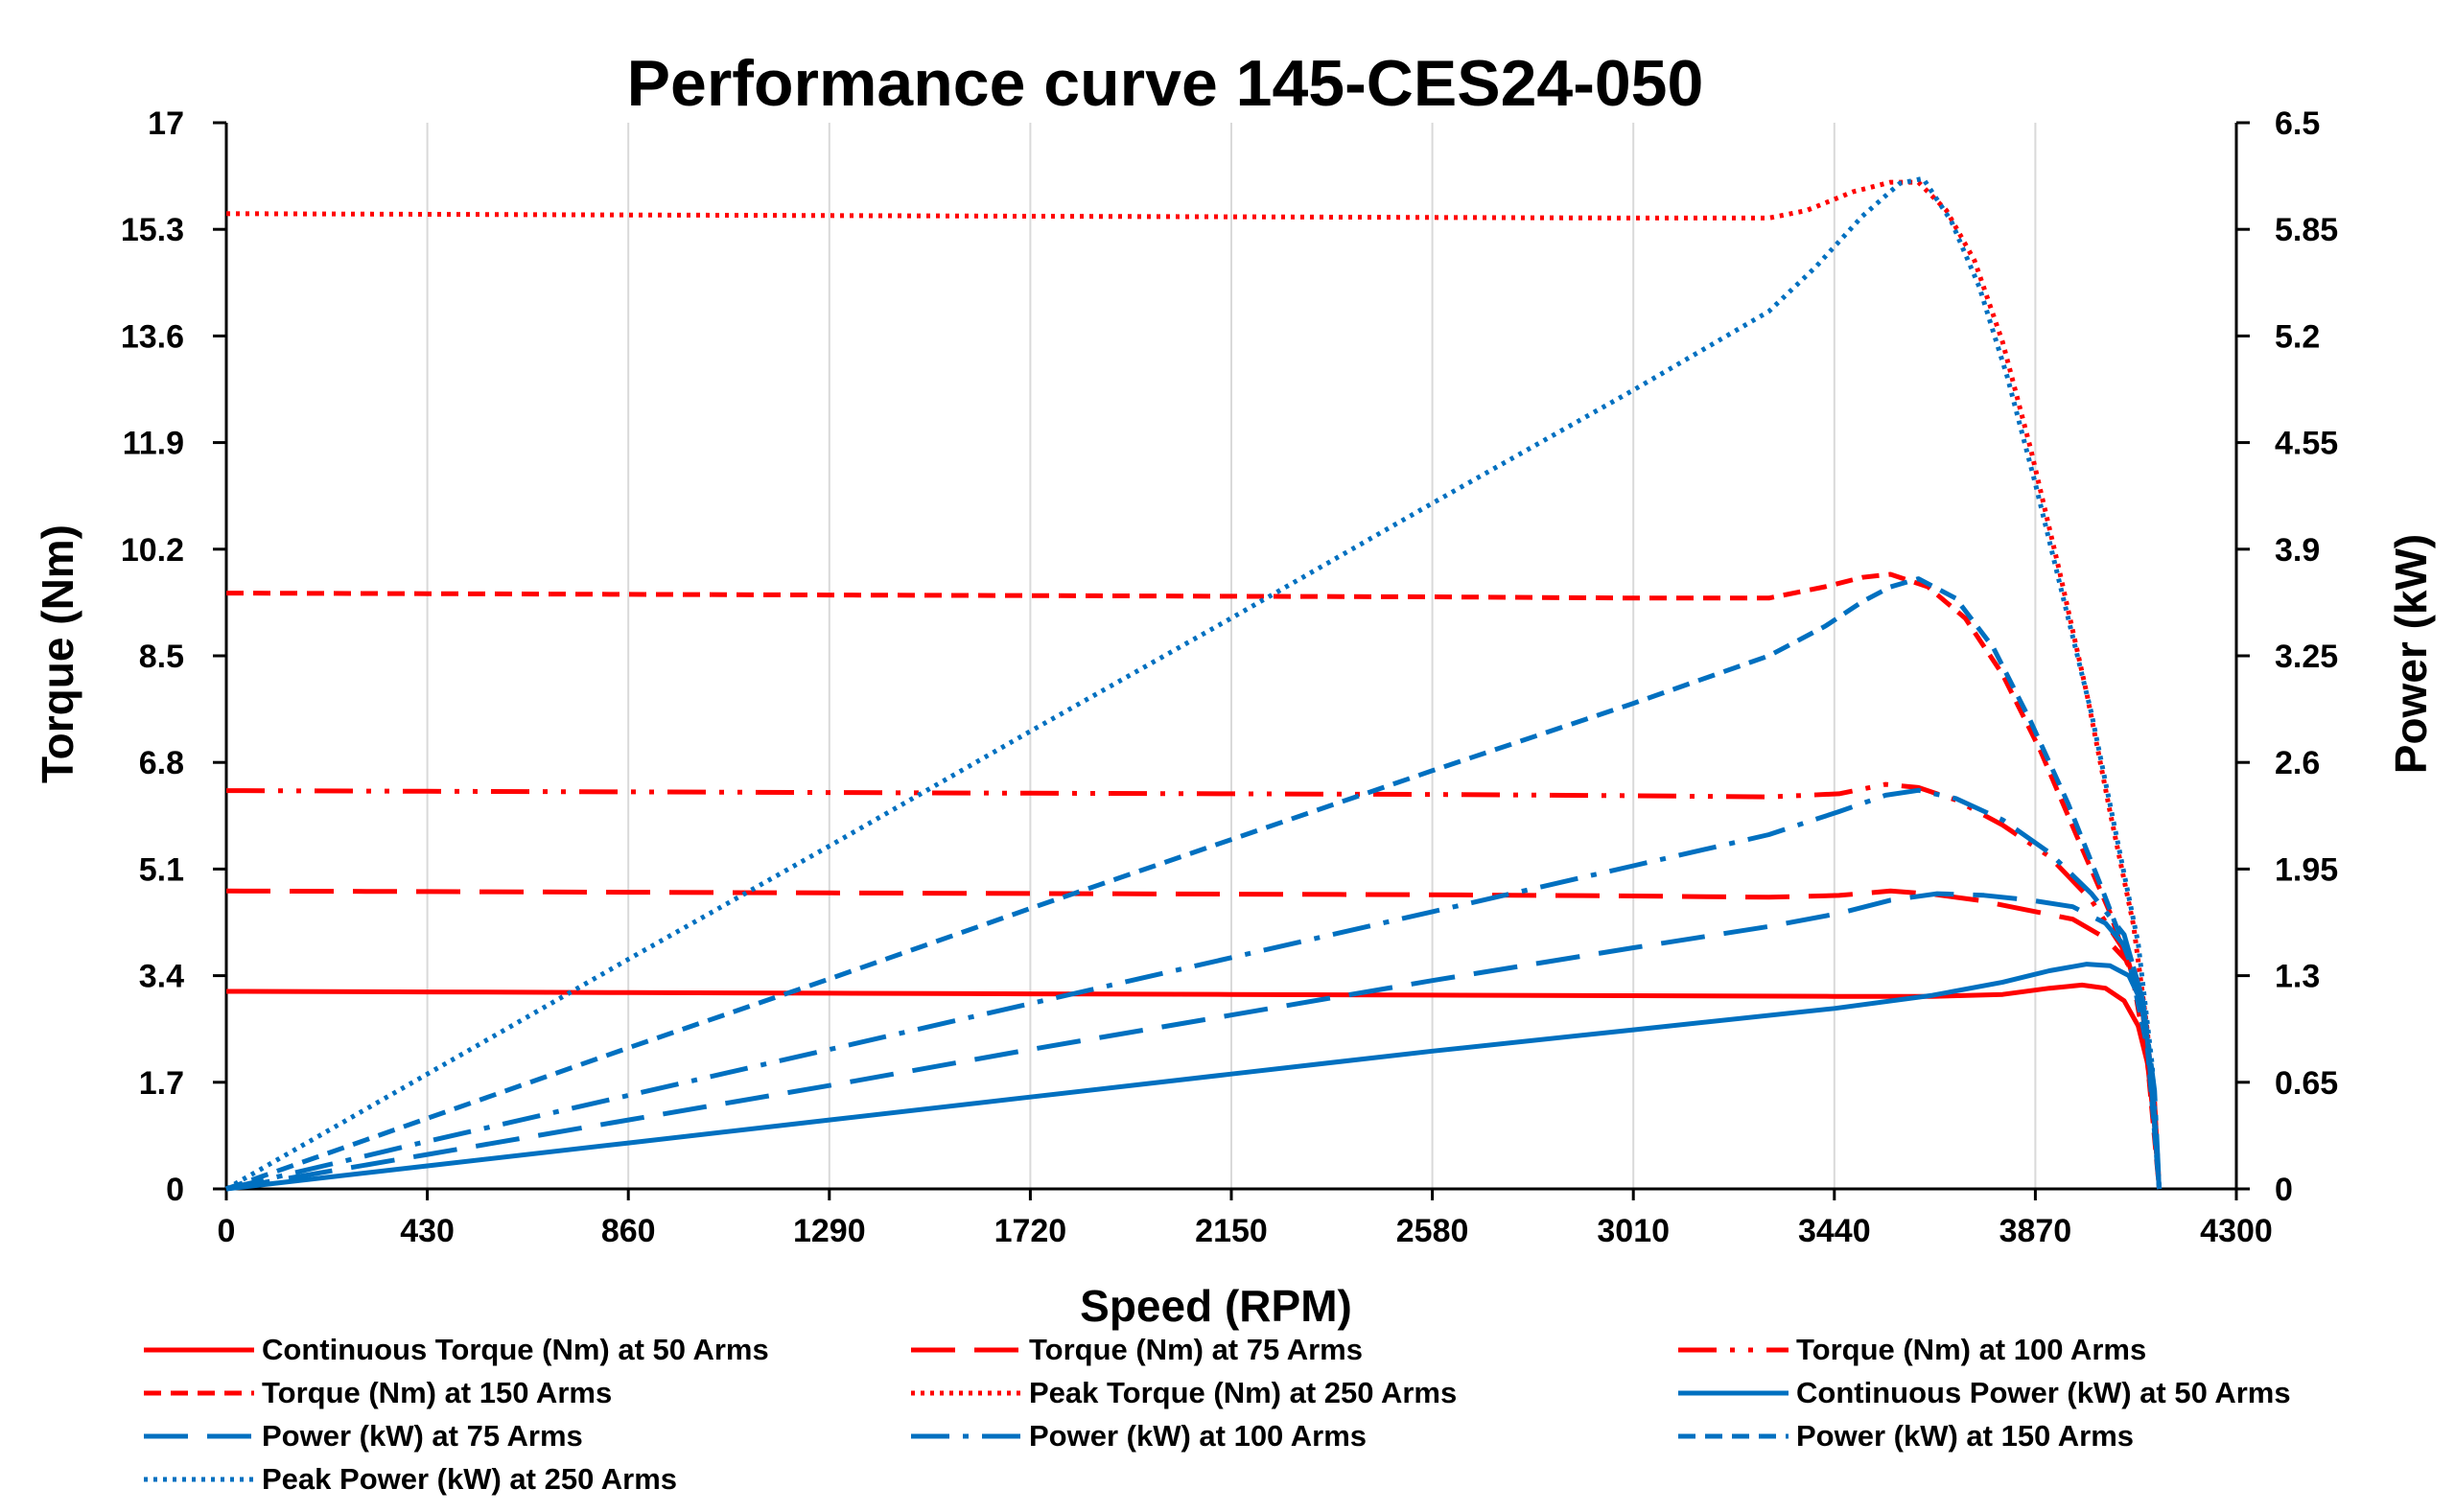 The width and height of the screenshot is (2455, 1512). Describe the element at coordinates (2043, 1392) in the screenshot. I see `legend-label: Continuous Power (kW) at 50 Arms` at that location.